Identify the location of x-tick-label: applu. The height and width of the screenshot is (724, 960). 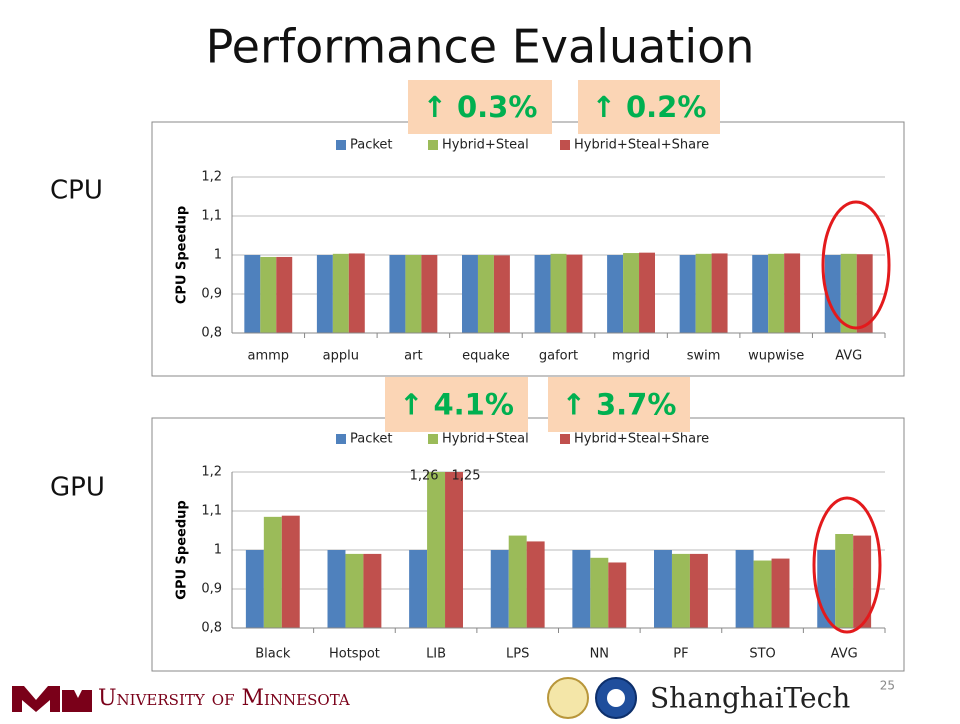
(341, 356).